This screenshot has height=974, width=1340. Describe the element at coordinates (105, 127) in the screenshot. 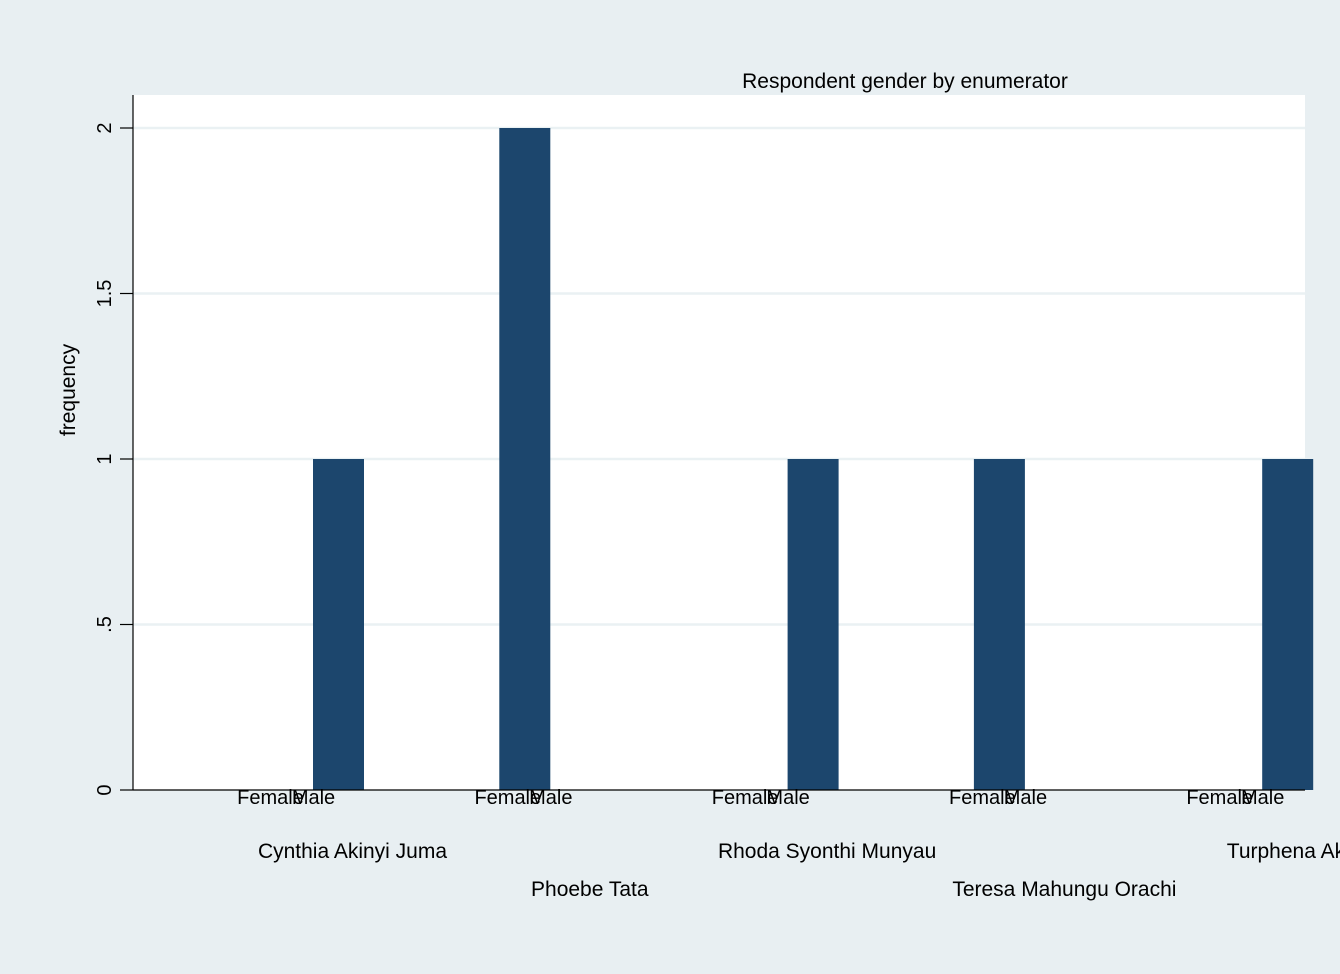

I see `y-tick-label: 2` at that location.